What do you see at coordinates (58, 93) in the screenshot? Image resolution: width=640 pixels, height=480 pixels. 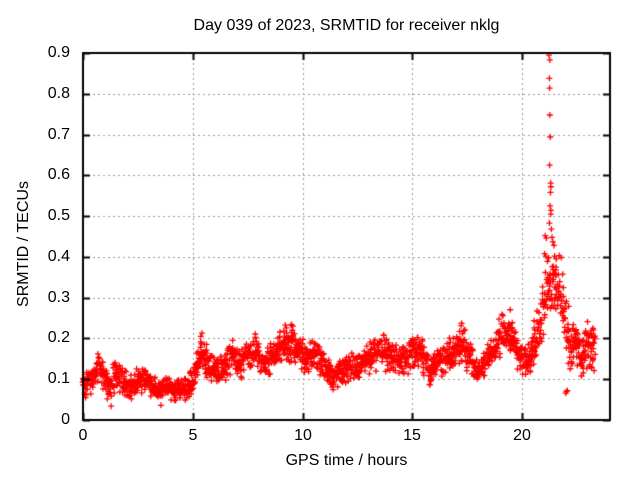 I see `y-tick-label-0.8: 0.8` at bounding box center [58, 93].